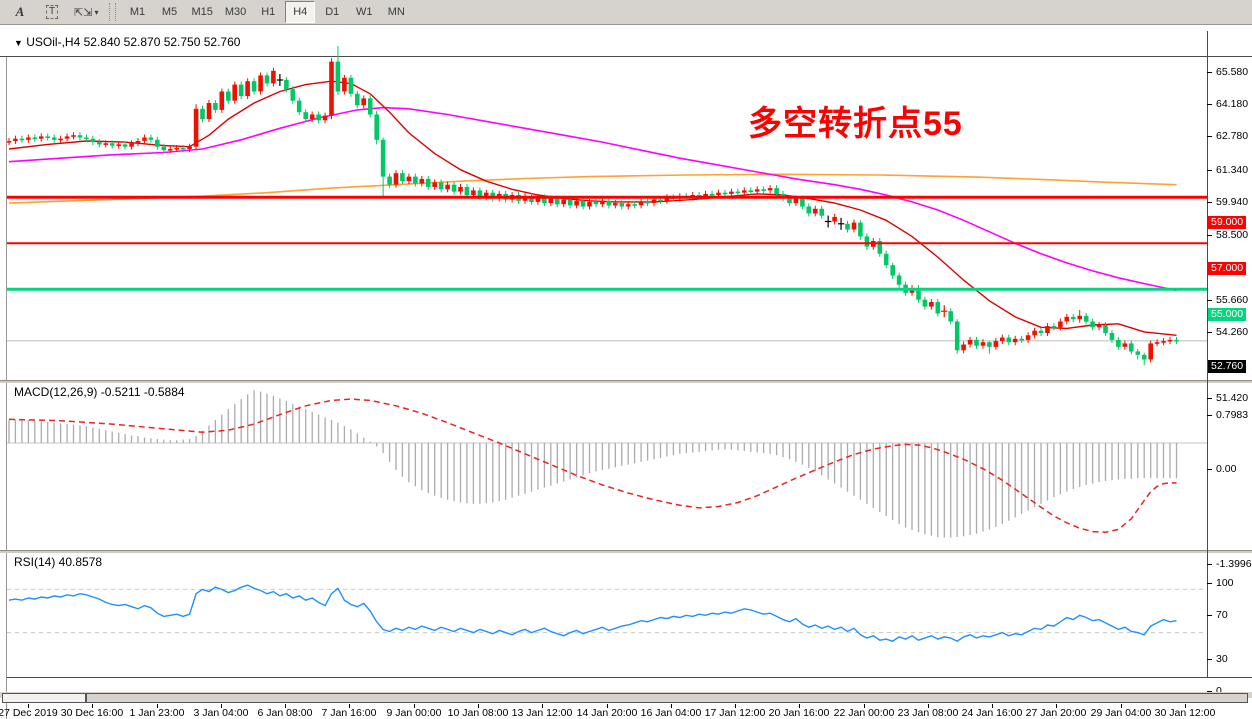  I want to click on timeframe-mn-button: MN, so click(396, 12).